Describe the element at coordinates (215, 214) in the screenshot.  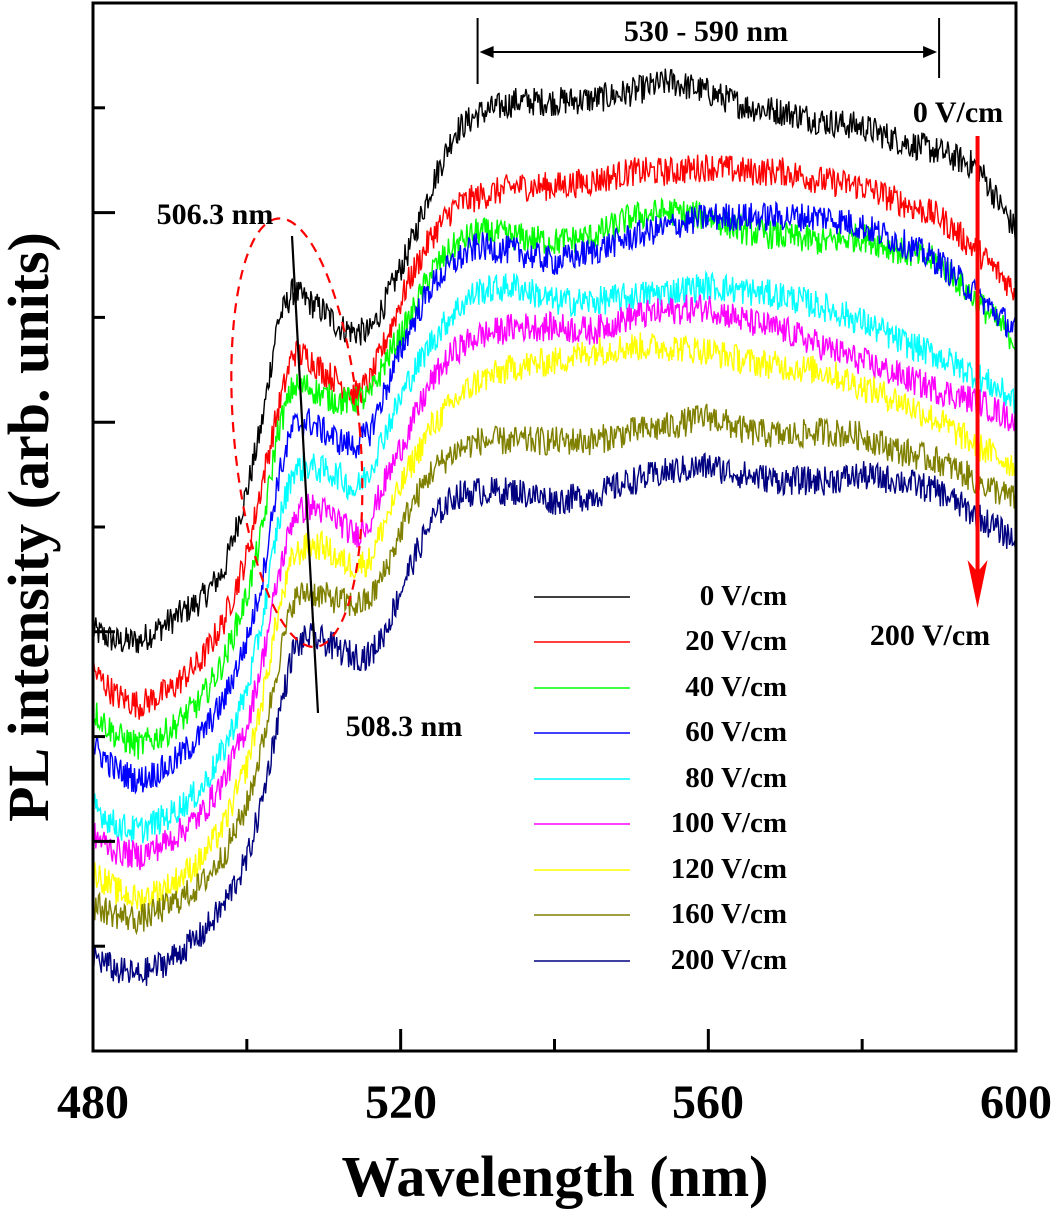
I see `peak-label-top: 506.3 nm` at that location.